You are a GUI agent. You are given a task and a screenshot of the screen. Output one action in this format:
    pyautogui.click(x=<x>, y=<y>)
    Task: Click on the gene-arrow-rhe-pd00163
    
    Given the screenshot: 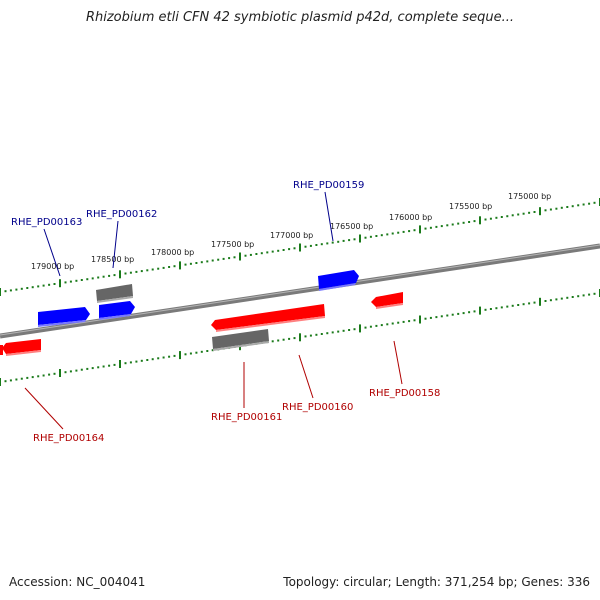 What is the action you would take?
    pyautogui.click(x=64, y=316)
    